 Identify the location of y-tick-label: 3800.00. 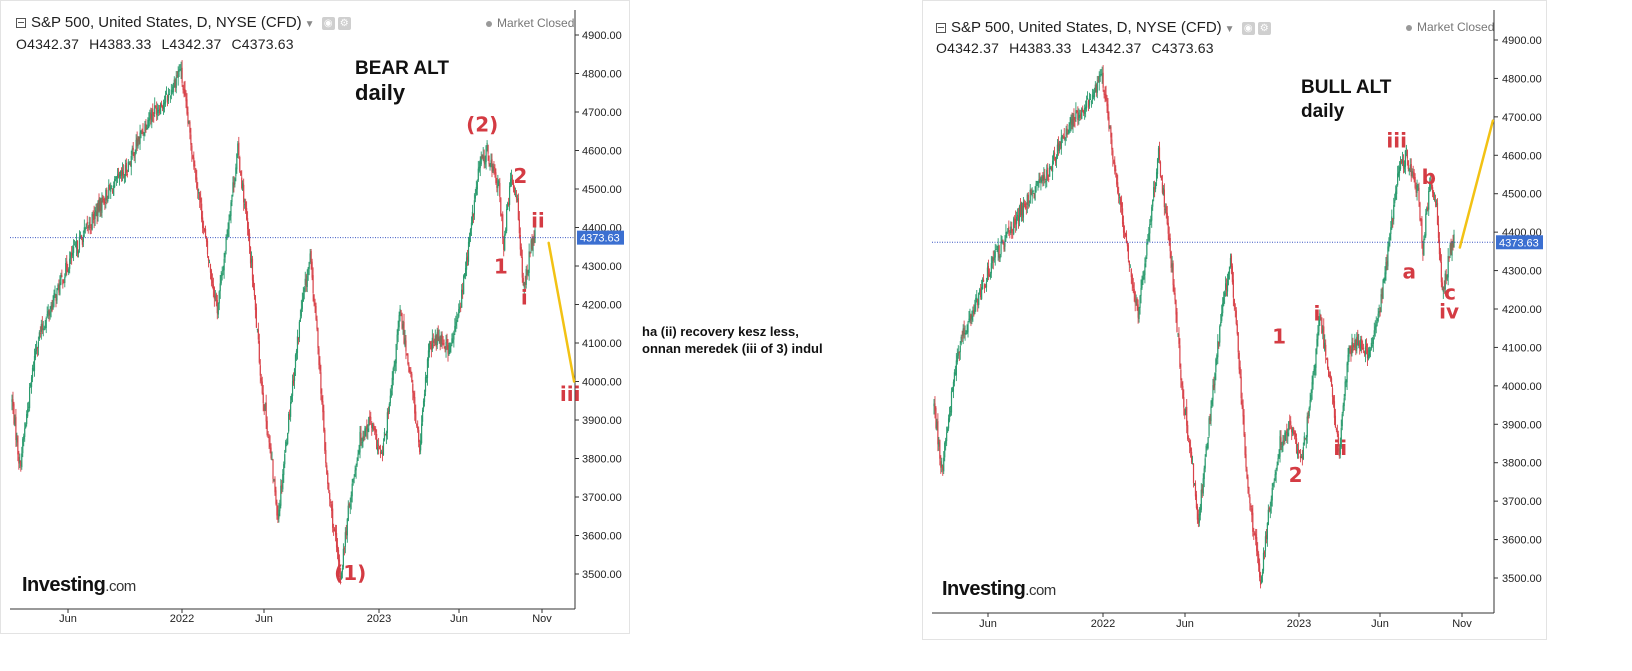
(602, 460).